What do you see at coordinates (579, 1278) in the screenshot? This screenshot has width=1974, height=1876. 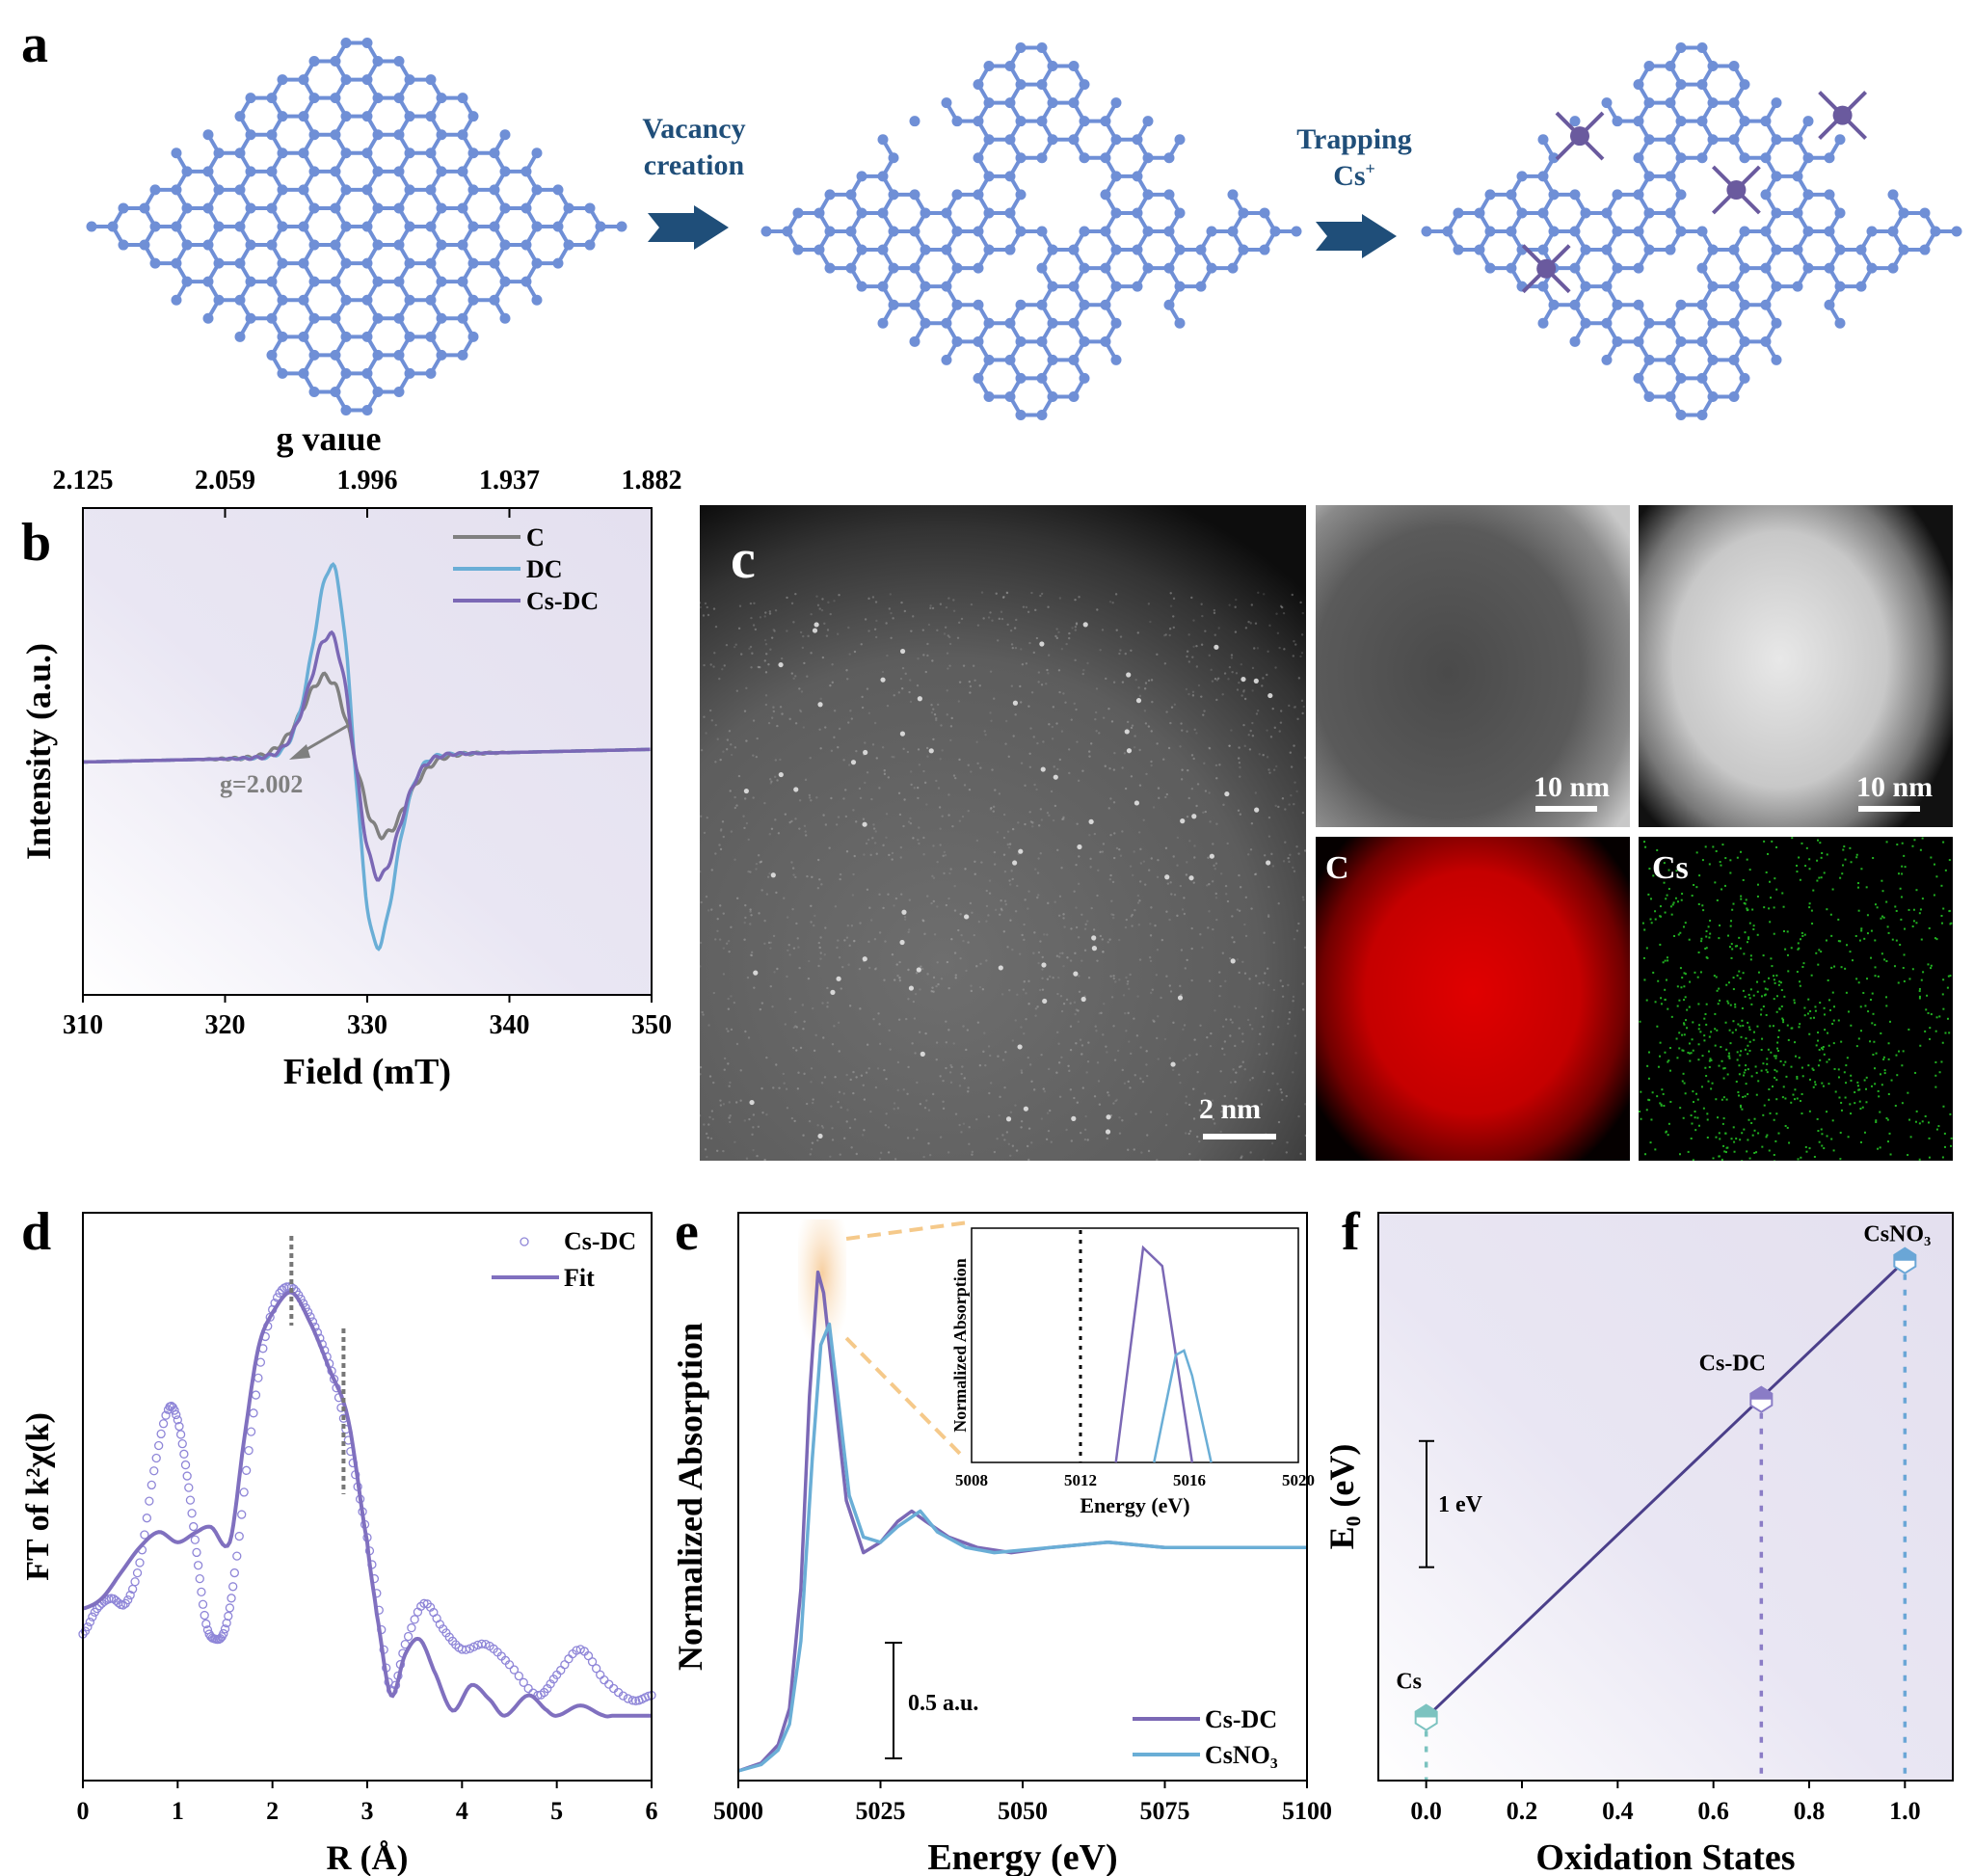 I see `legend-label: Fit` at bounding box center [579, 1278].